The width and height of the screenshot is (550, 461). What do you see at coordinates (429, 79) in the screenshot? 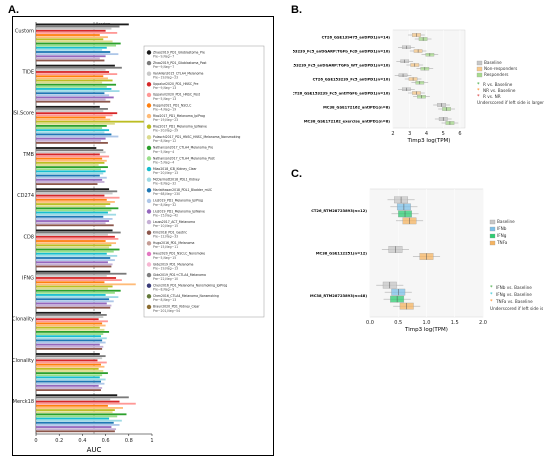
I see `panel-b-plot-area` at bounding box center [429, 79].